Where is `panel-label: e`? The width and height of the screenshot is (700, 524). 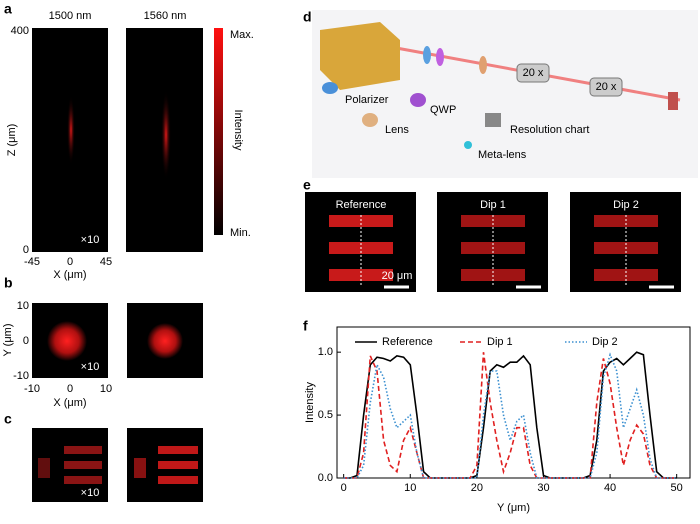 panel-label: e is located at coordinates (307, 185).